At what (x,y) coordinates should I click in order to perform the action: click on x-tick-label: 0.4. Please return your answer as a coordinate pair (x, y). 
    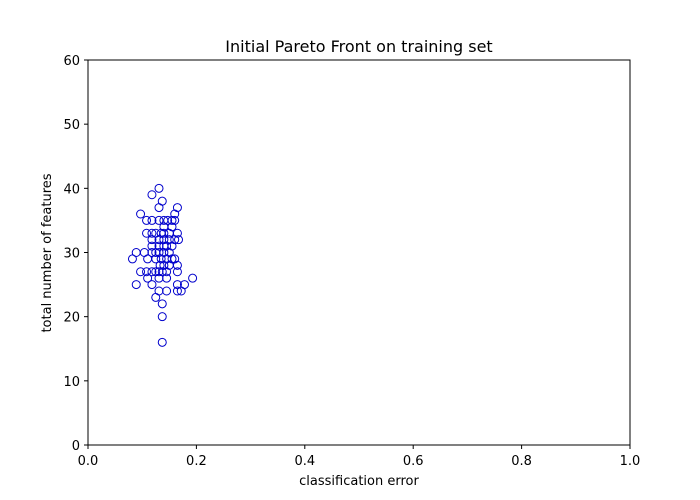
    Looking at the image, I should click on (304, 461).